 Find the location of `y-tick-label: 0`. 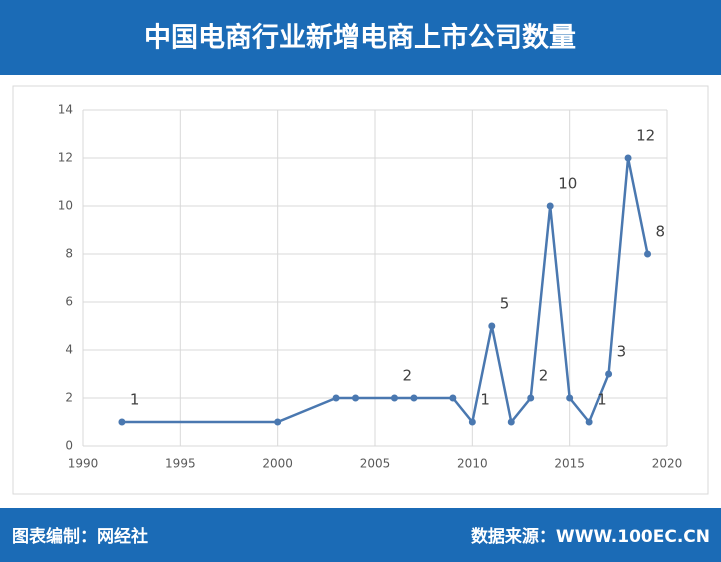

y-tick-label: 0 is located at coordinates (69, 446).